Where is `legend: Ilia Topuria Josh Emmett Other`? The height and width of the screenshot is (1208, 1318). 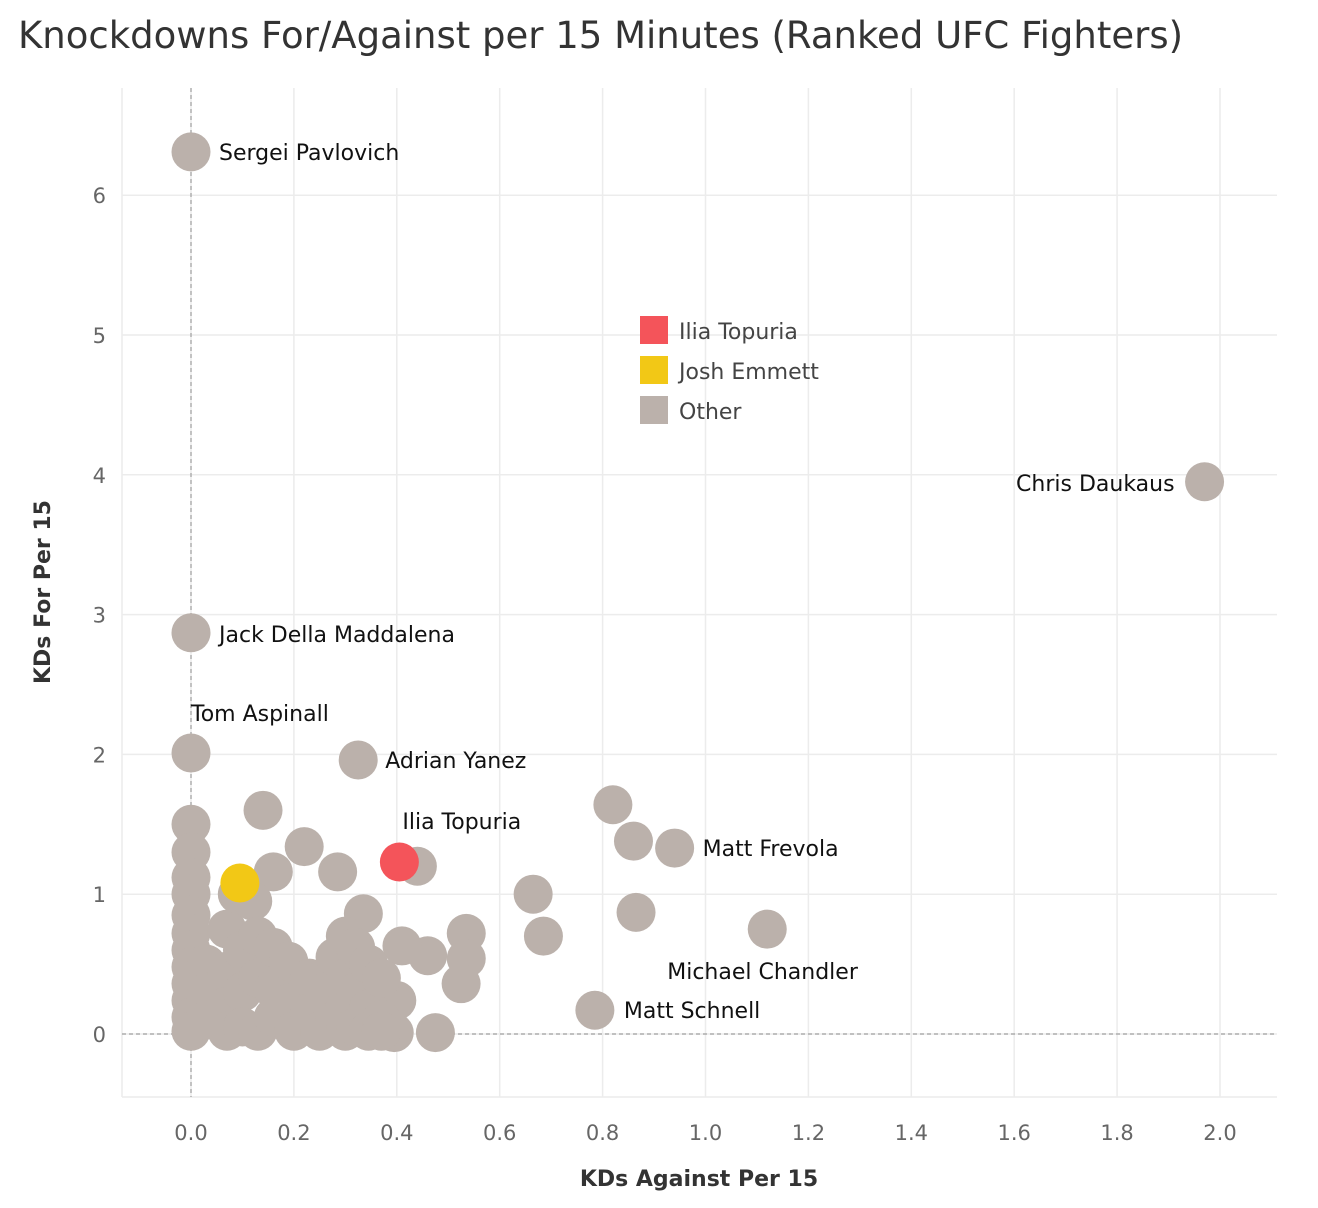 legend: Ilia Topuria Josh Emmett Other is located at coordinates (729, 370).